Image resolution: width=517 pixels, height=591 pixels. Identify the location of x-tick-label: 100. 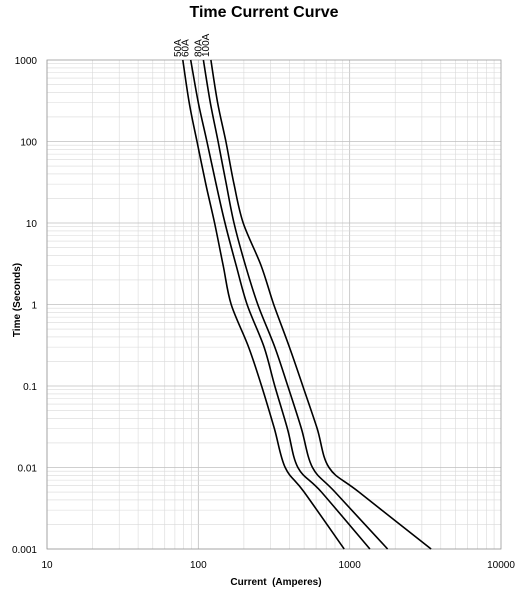
(198, 565).